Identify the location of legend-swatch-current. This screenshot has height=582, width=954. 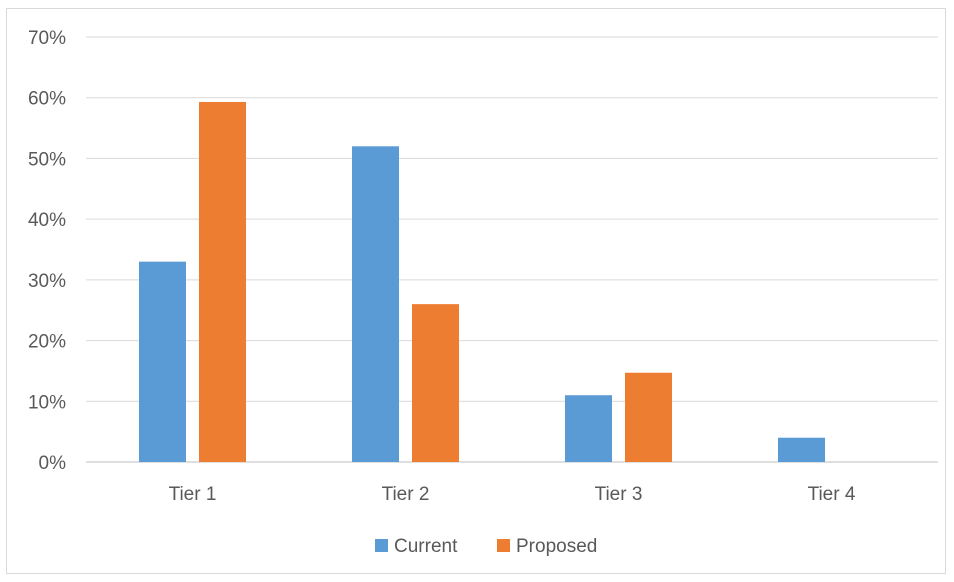
(381, 545).